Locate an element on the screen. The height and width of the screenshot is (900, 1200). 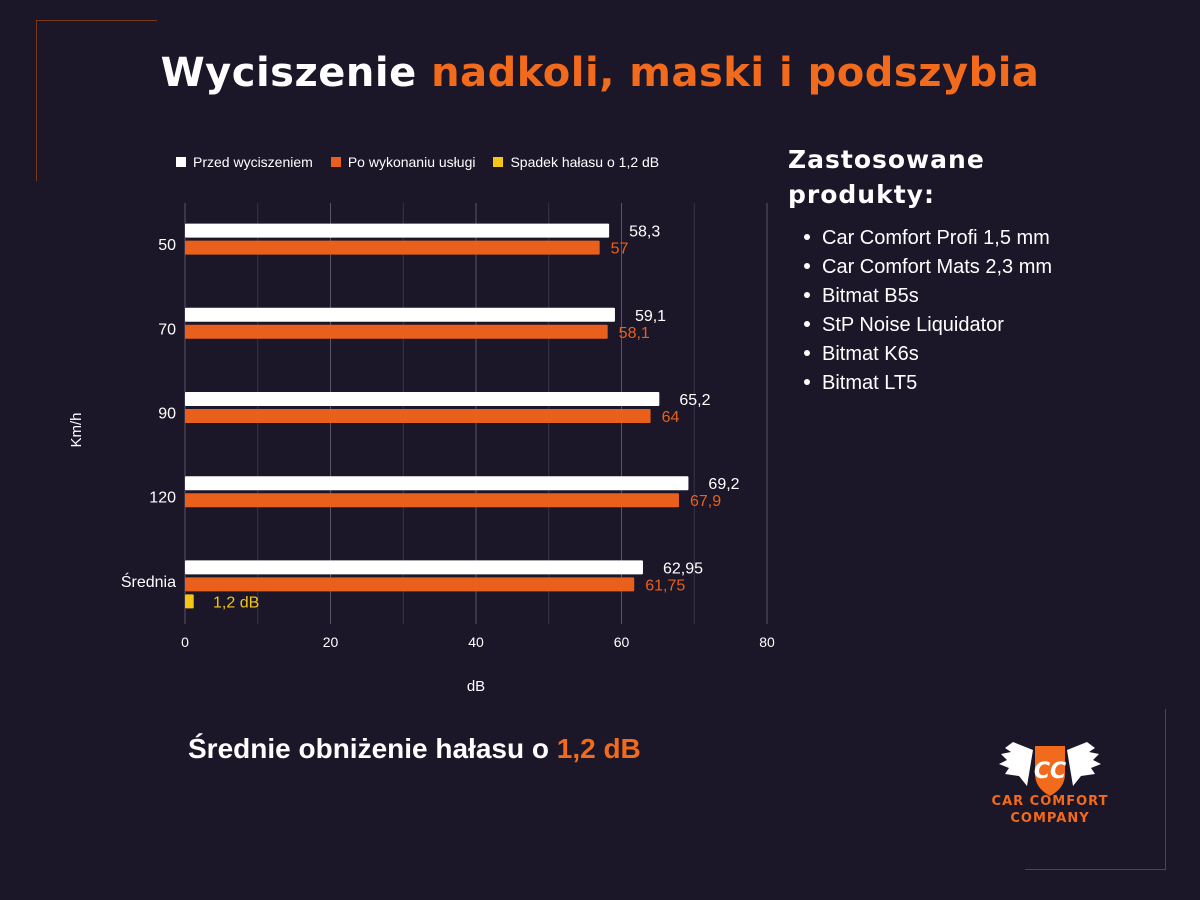
product-label: Bitmat K6s is located at coordinates (870, 354).